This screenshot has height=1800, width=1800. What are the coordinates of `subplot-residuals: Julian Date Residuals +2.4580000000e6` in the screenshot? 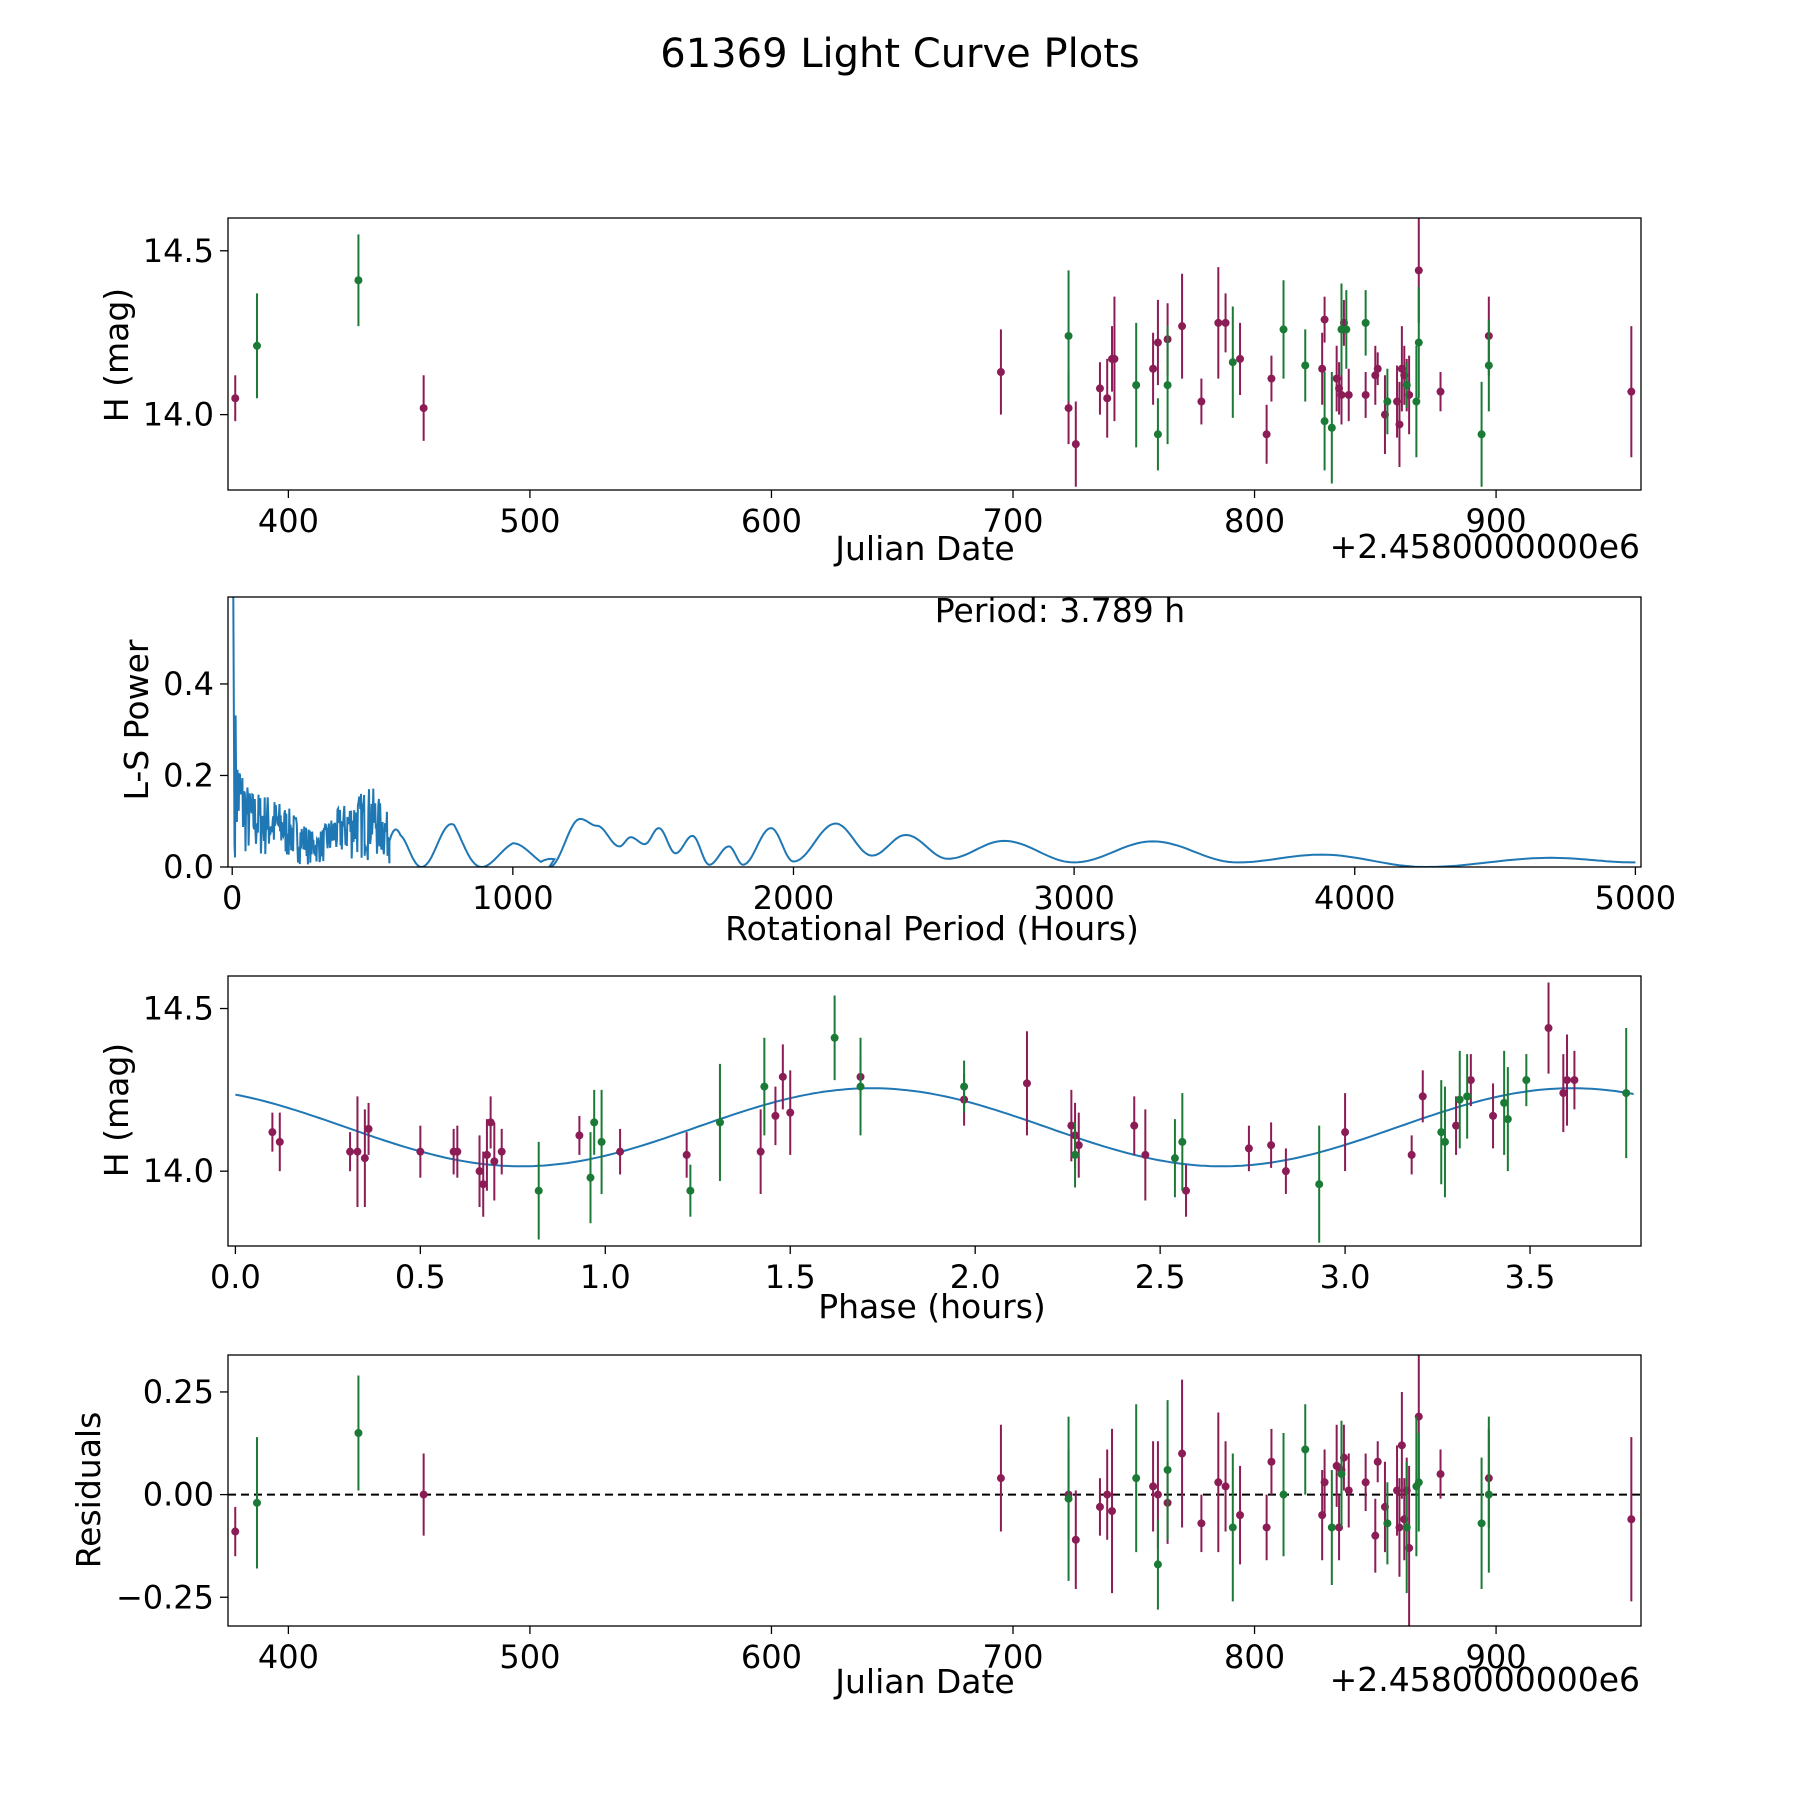 It's located at (854, 1556).